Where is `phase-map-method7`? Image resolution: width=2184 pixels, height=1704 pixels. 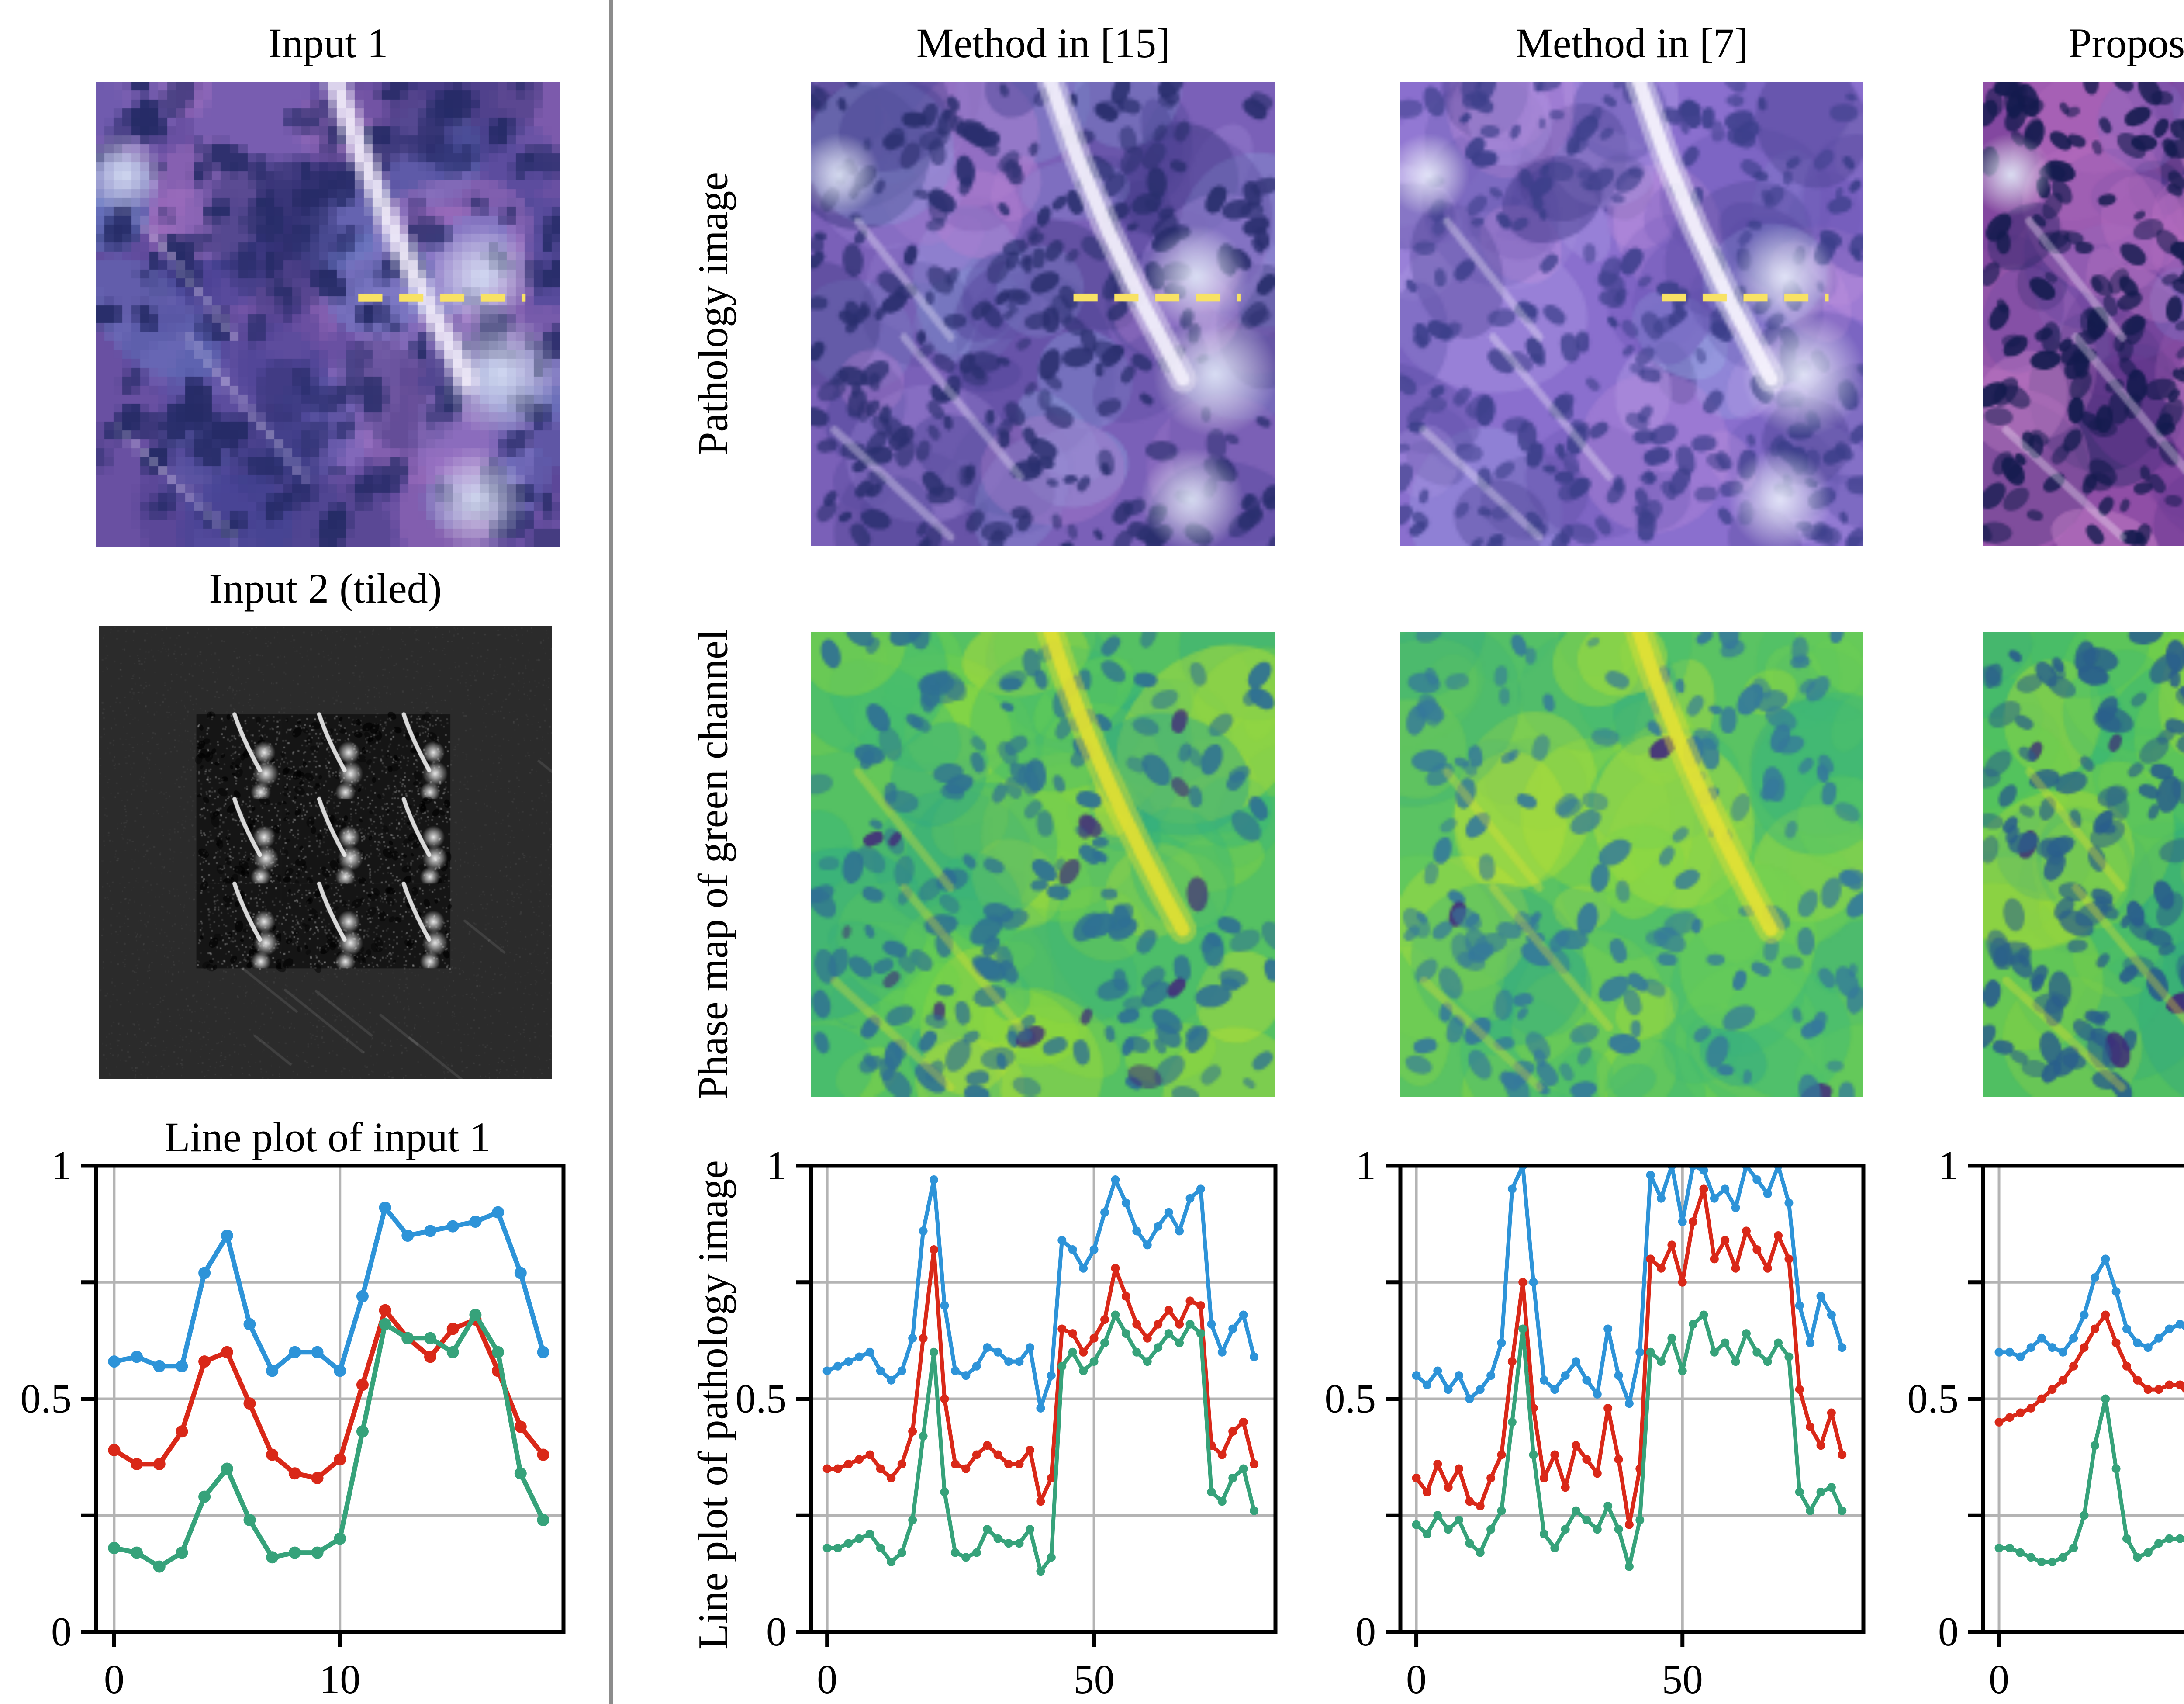
phase-map-method7 is located at coordinates (1631, 864).